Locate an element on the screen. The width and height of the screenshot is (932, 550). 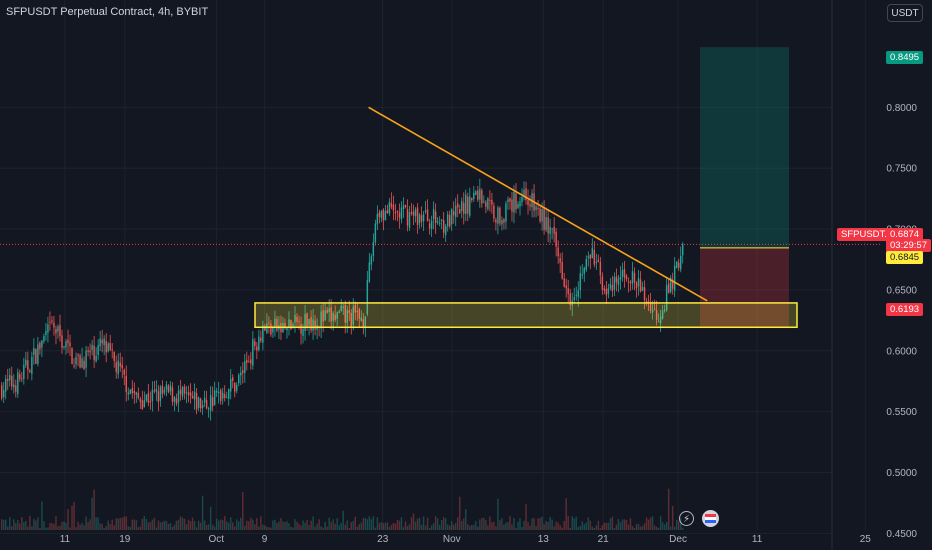
flag-icon is located at coordinates (710, 518).